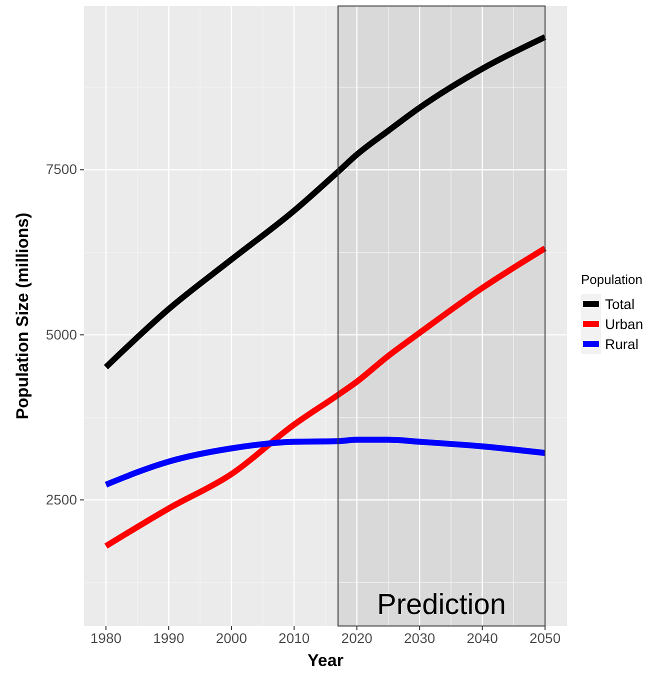 The height and width of the screenshot is (674, 665). What do you see at coordinates (168, 638) in the screenshot?
I see `x-tick-label: 1990` at bounding box center [168, 638].